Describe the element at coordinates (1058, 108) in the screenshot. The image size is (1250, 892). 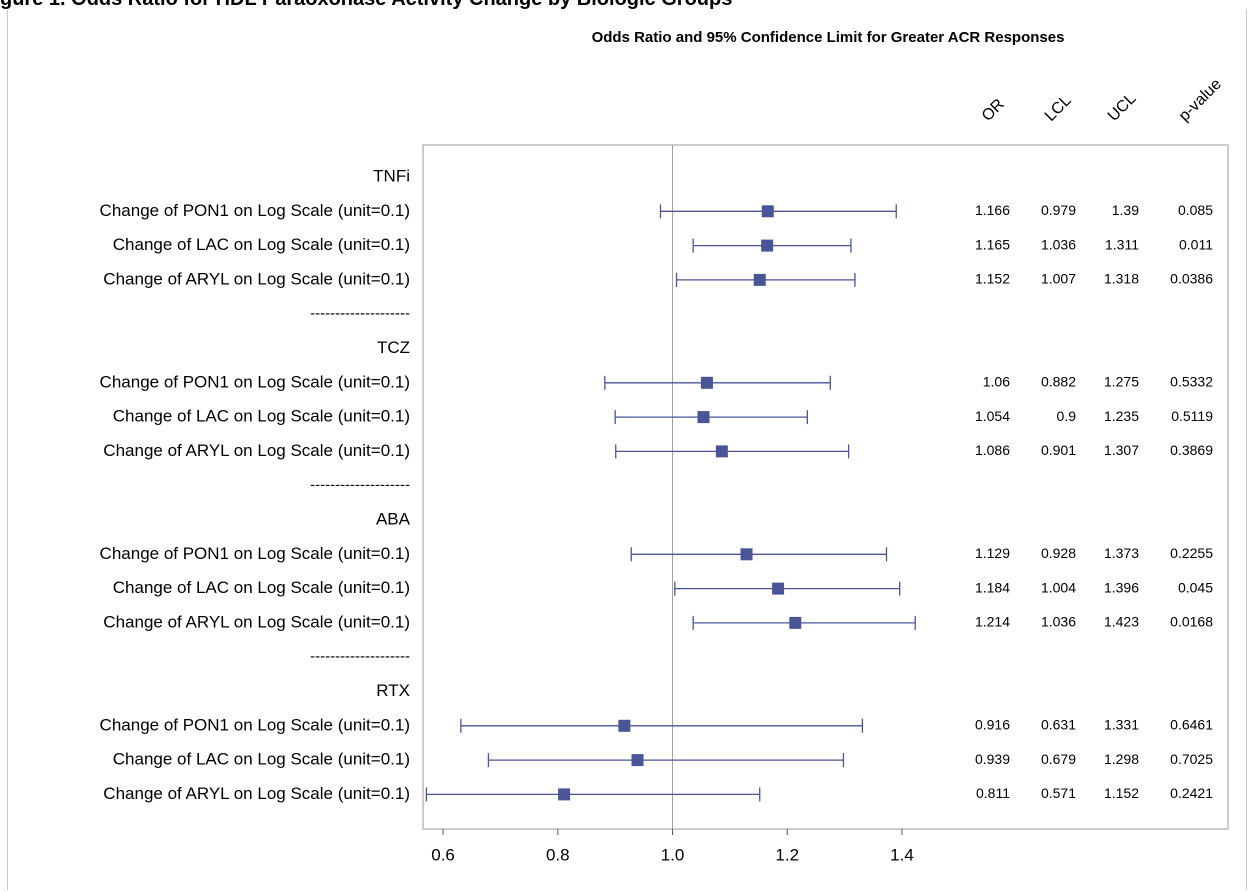
I see `column-header-lcl: LCL` at that location.